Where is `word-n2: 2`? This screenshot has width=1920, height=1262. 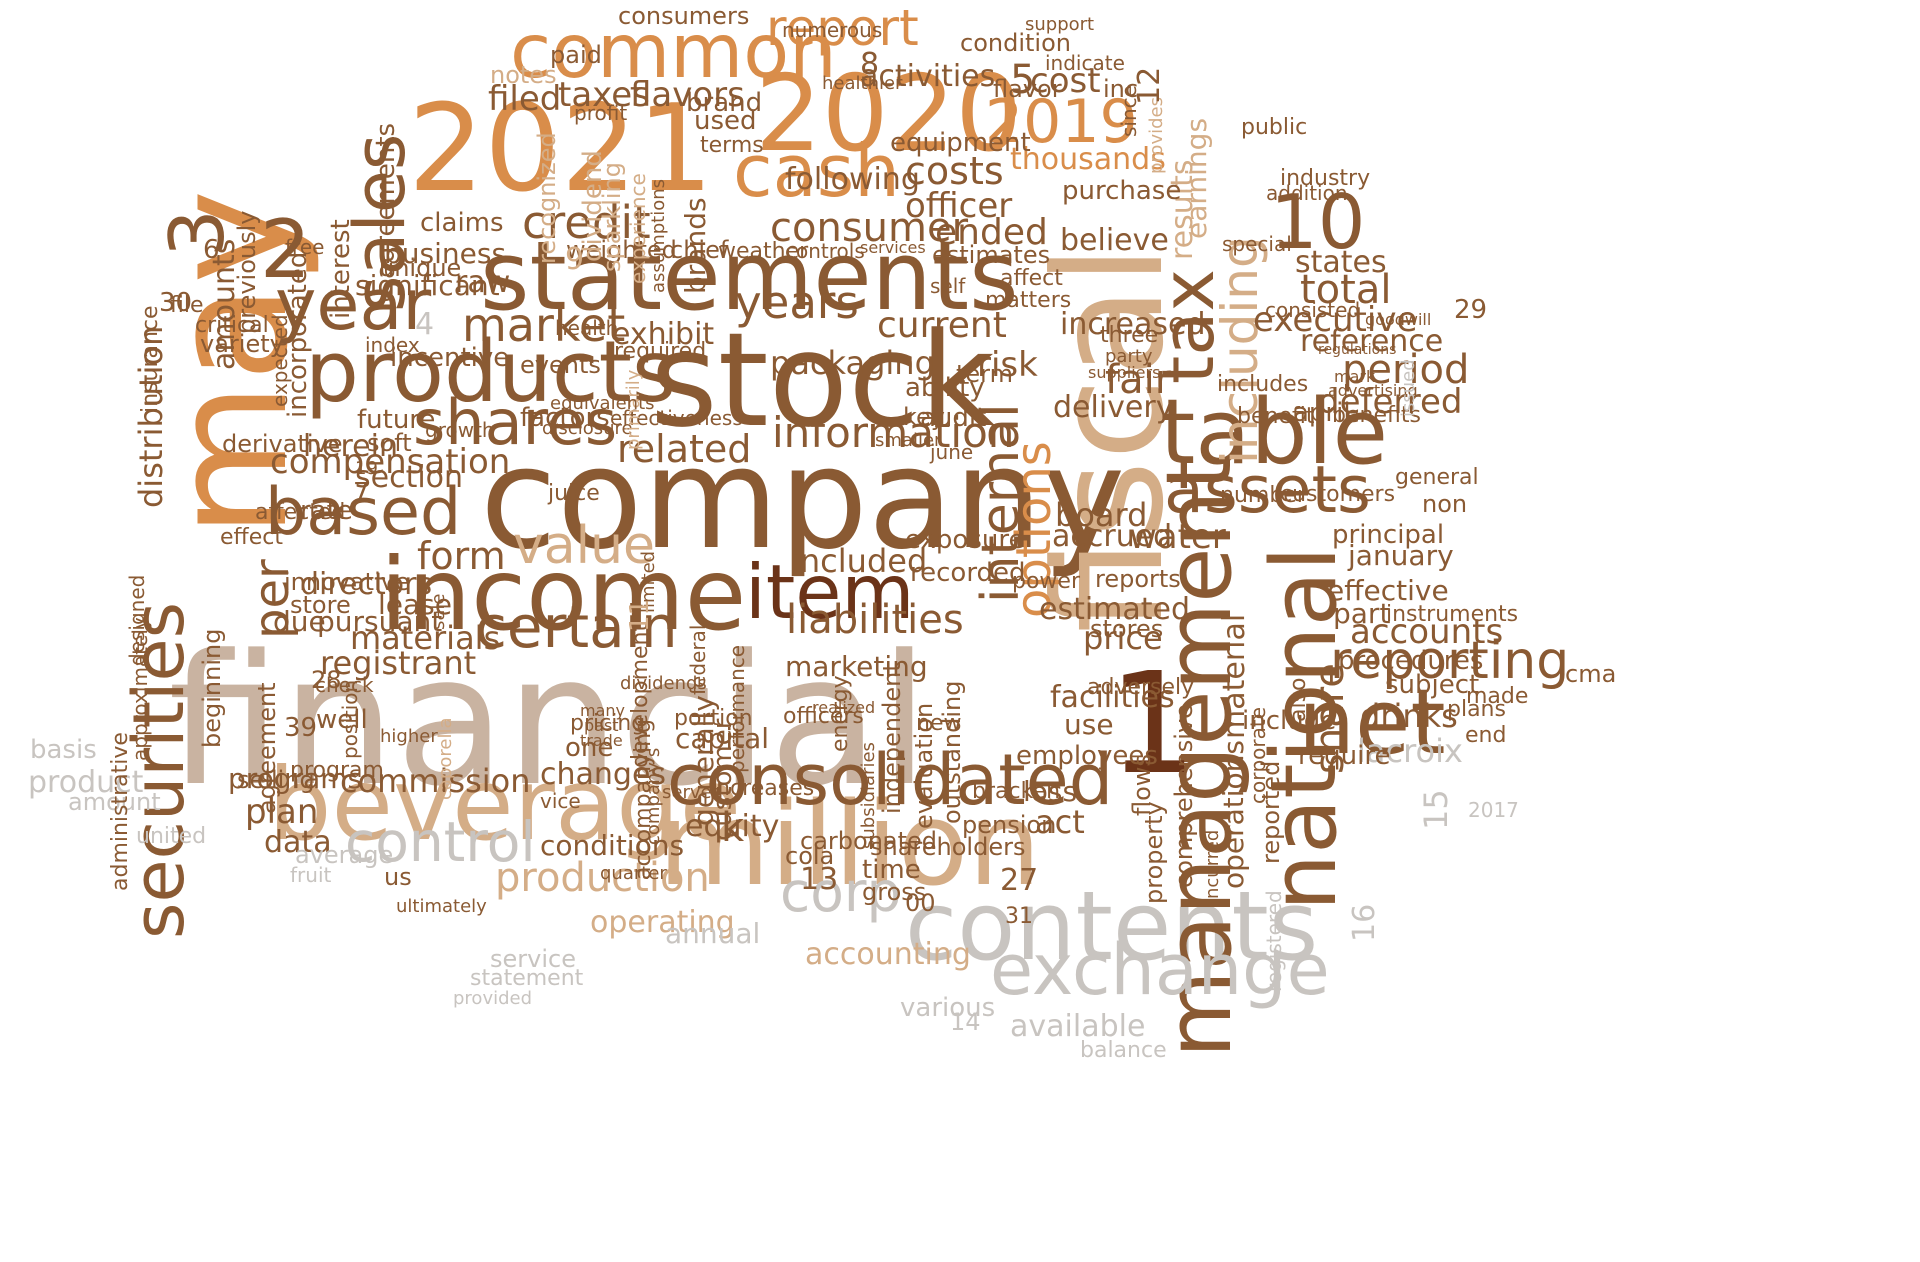 word-n2: 2 is located at coordinates (285, 249).